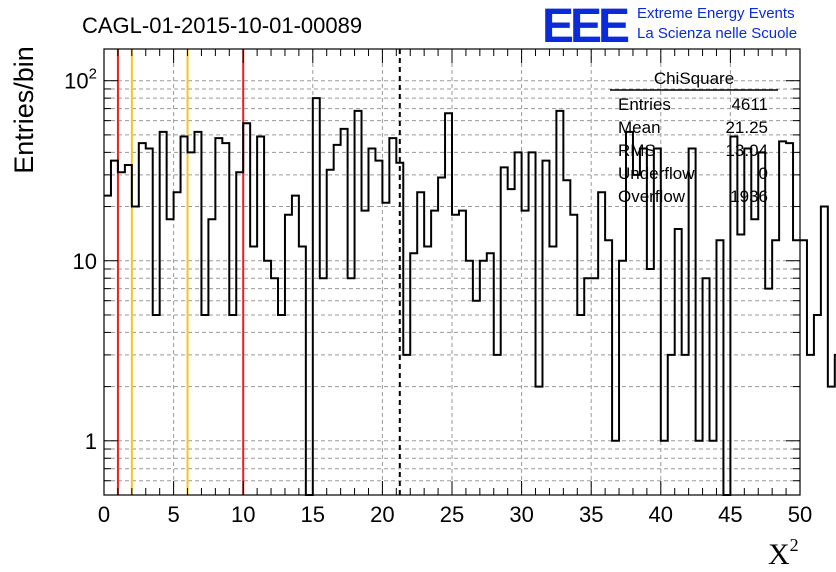 Image resolution: width=836 pixels, height=572 pixels. I want to click on x-tick-label: 45, so click(730, 514).